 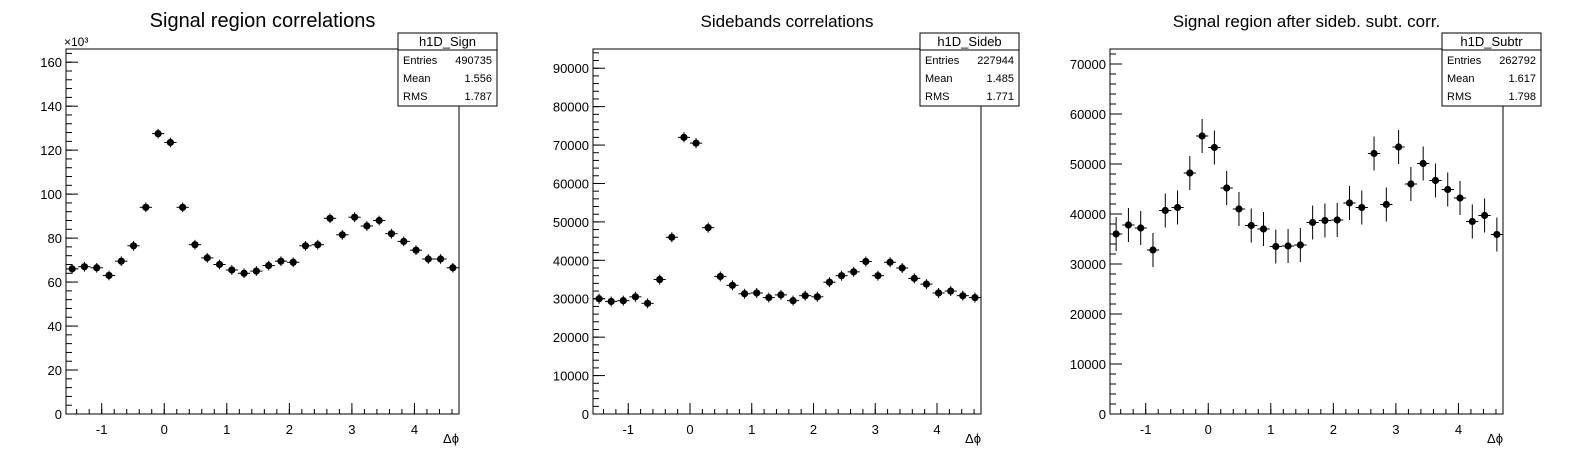 I want to click on y-tick-label: 90000, so click(x=571, y=68).